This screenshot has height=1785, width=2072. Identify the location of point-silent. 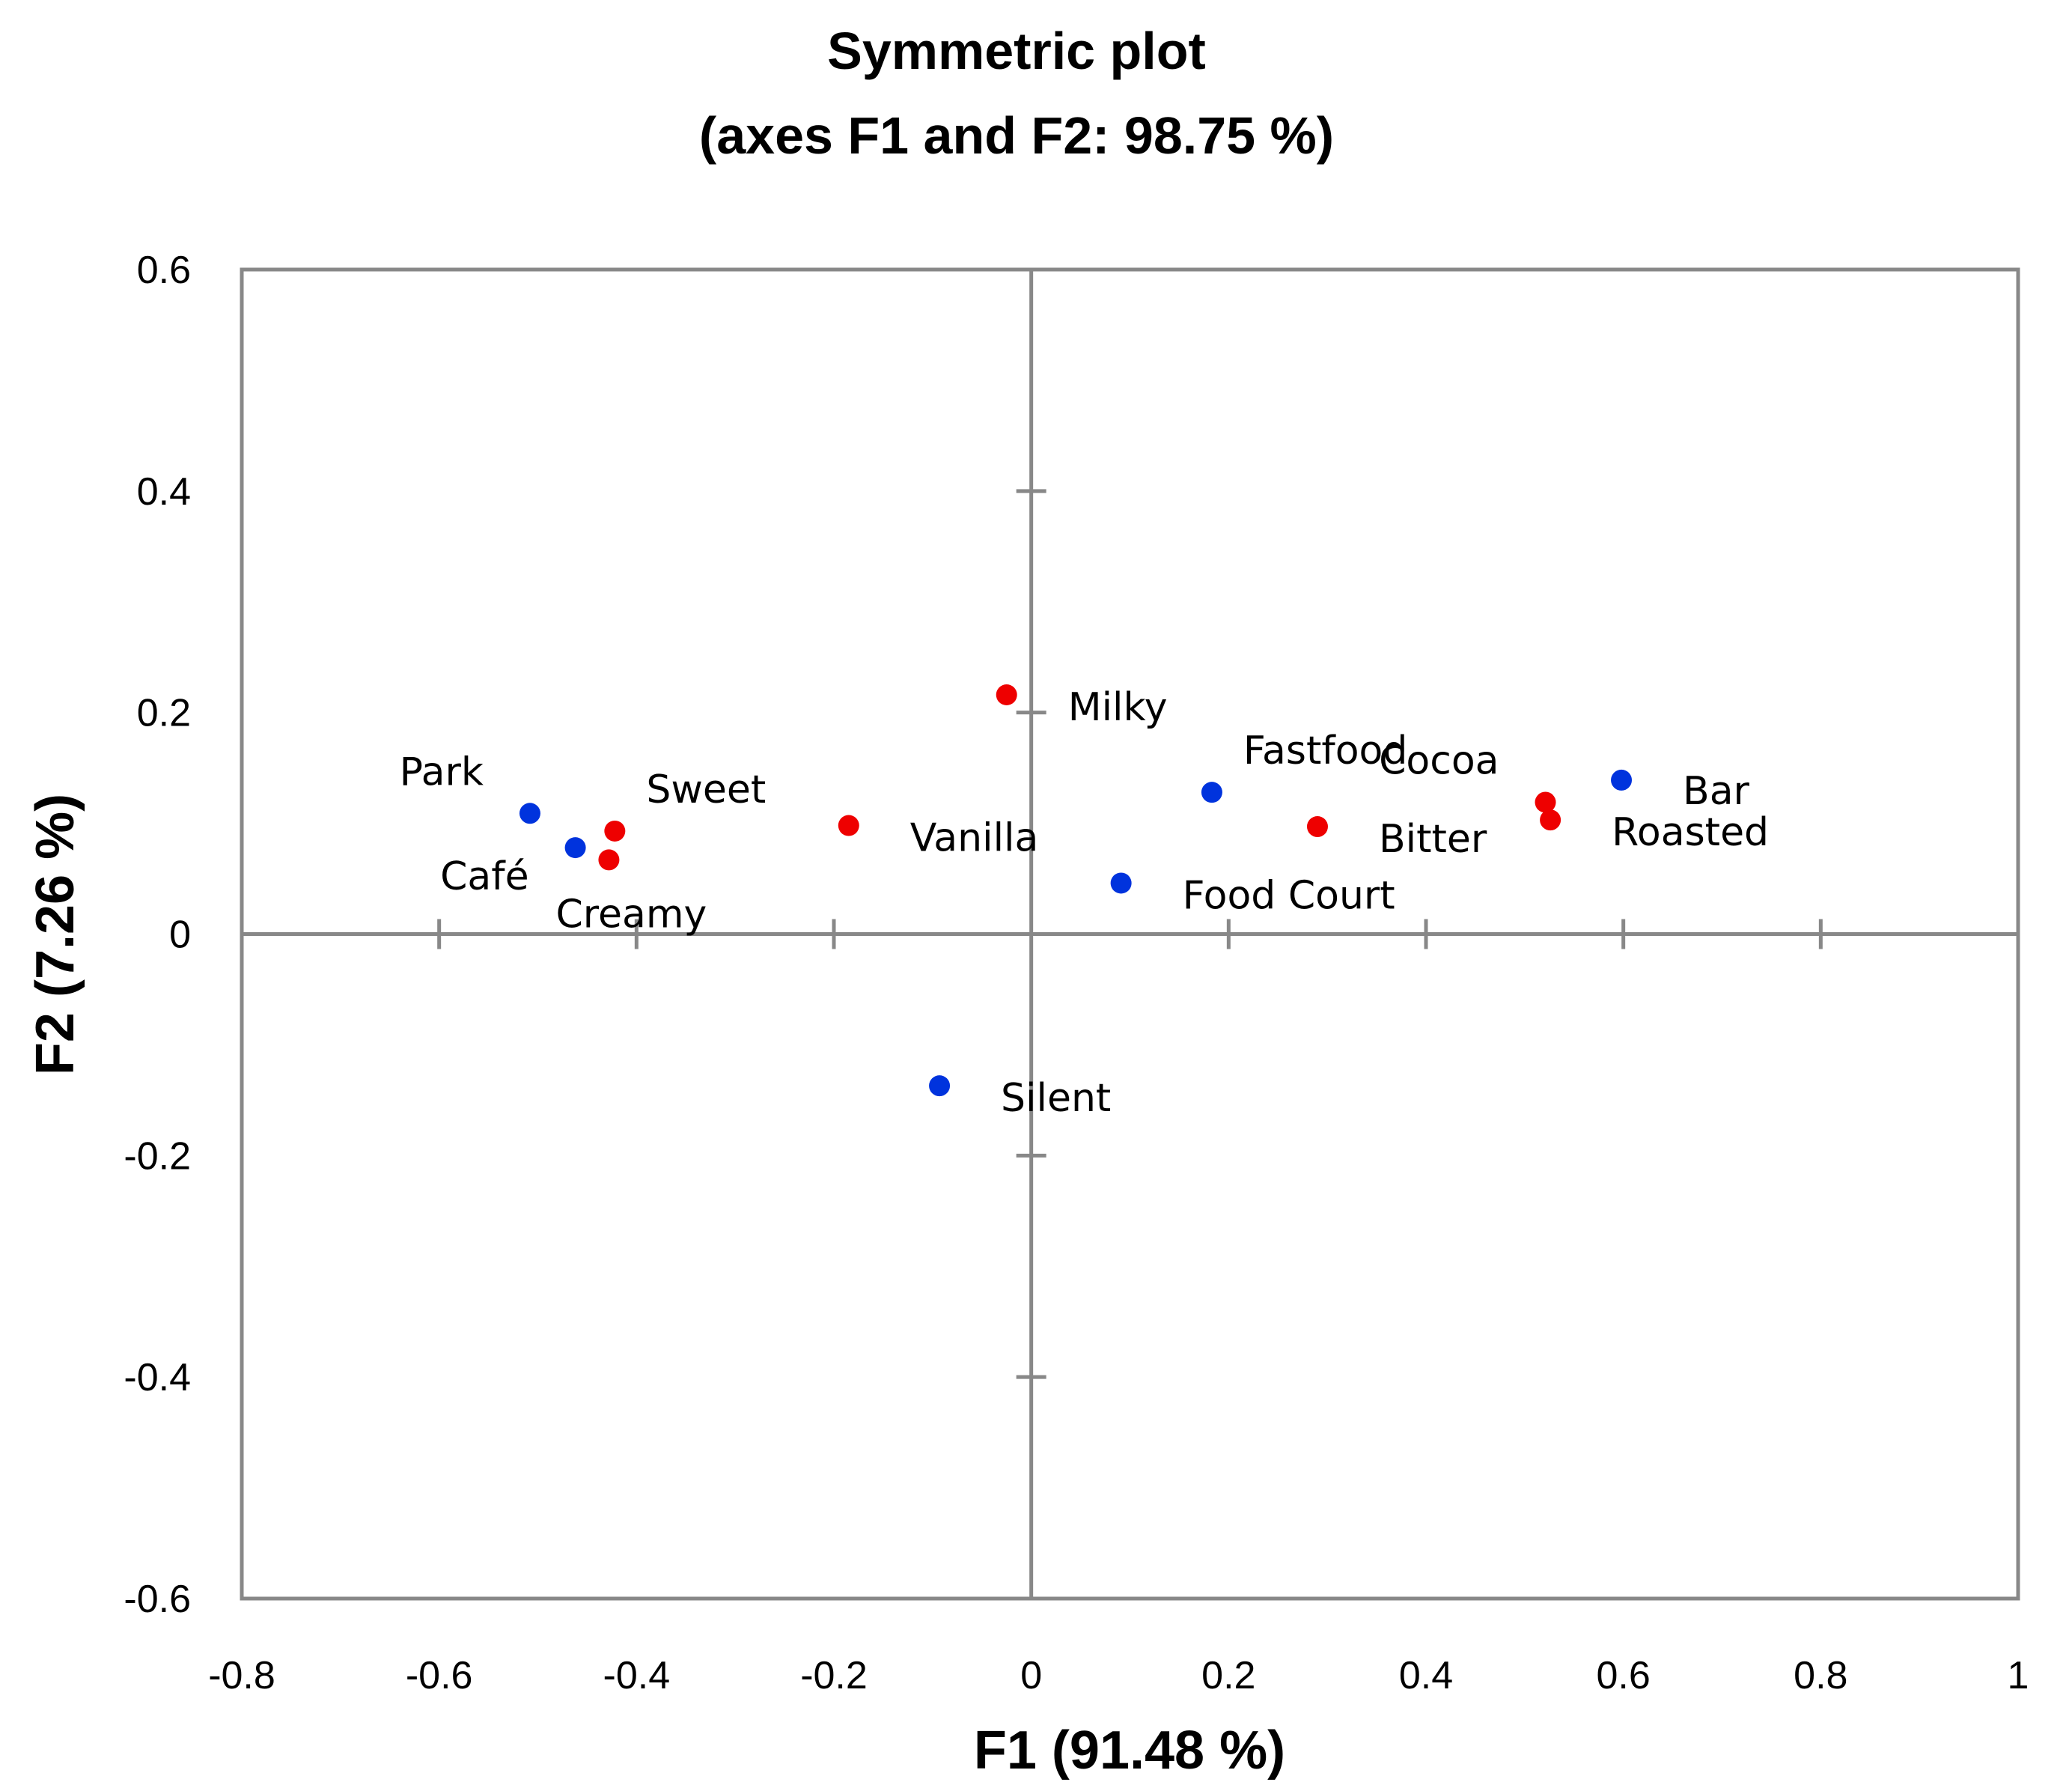
(940, 1086).